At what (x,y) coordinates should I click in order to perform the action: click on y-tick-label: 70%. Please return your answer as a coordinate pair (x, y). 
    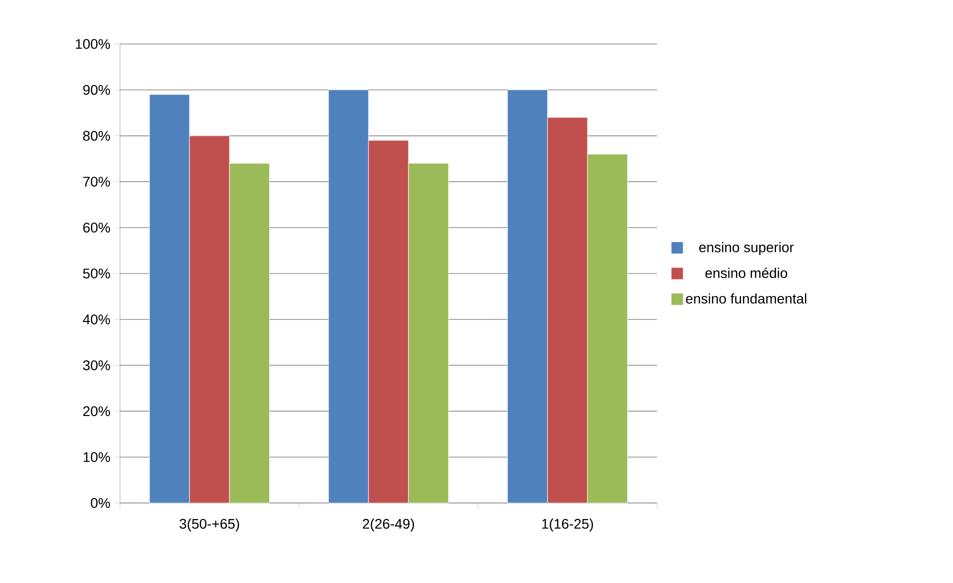
    Looking at the image, I should click on (96, 181).